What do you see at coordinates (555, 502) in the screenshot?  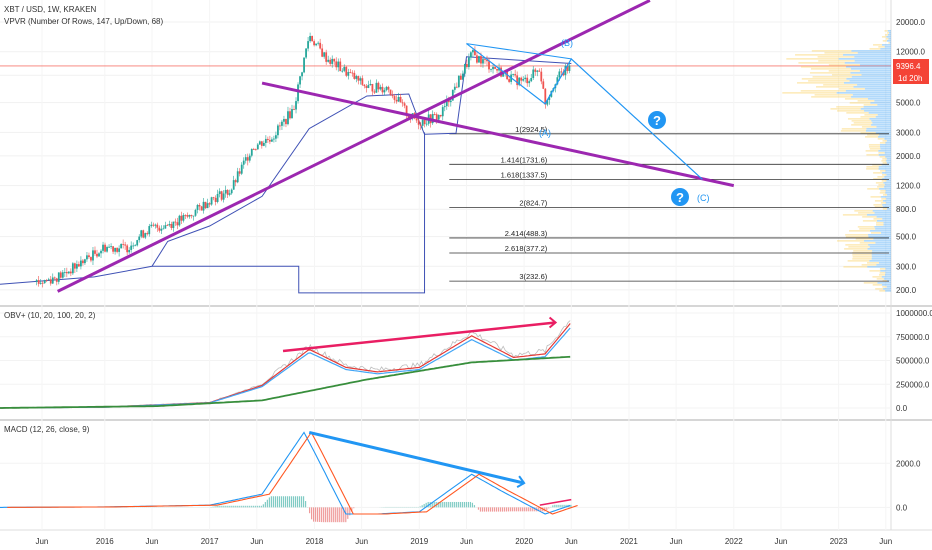 I see `macd-rising-line` at bounding box center [555, 502].